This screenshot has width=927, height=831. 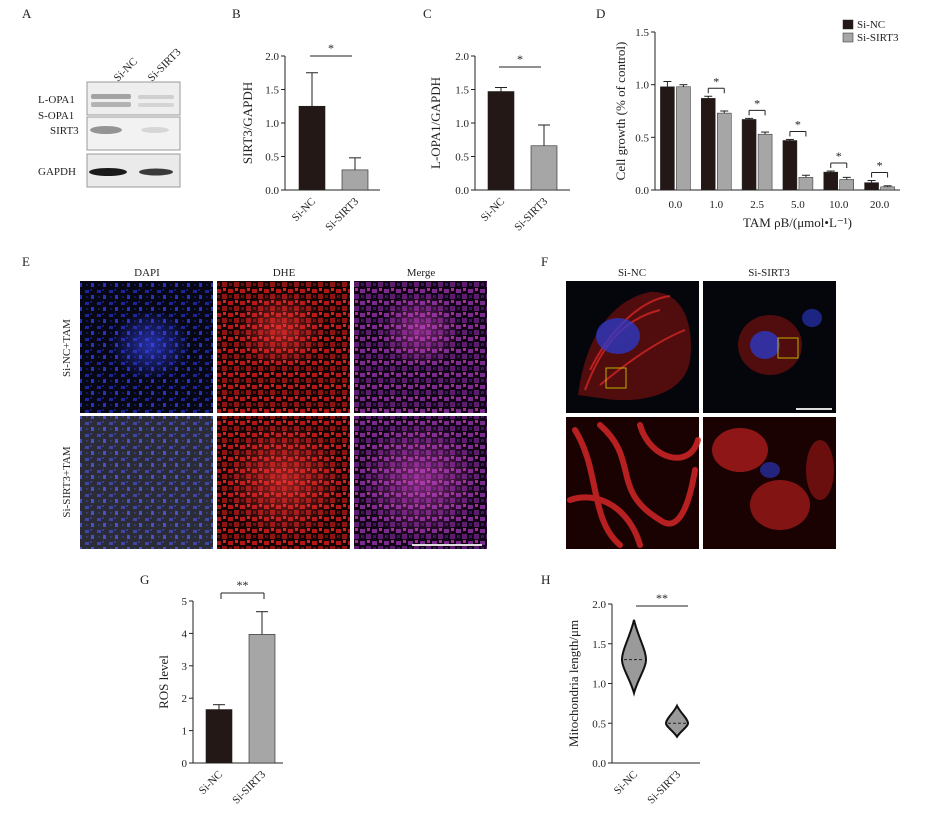 I want to click on chart-d-x-tick-label: 5.0, so click(x=798, y=205).